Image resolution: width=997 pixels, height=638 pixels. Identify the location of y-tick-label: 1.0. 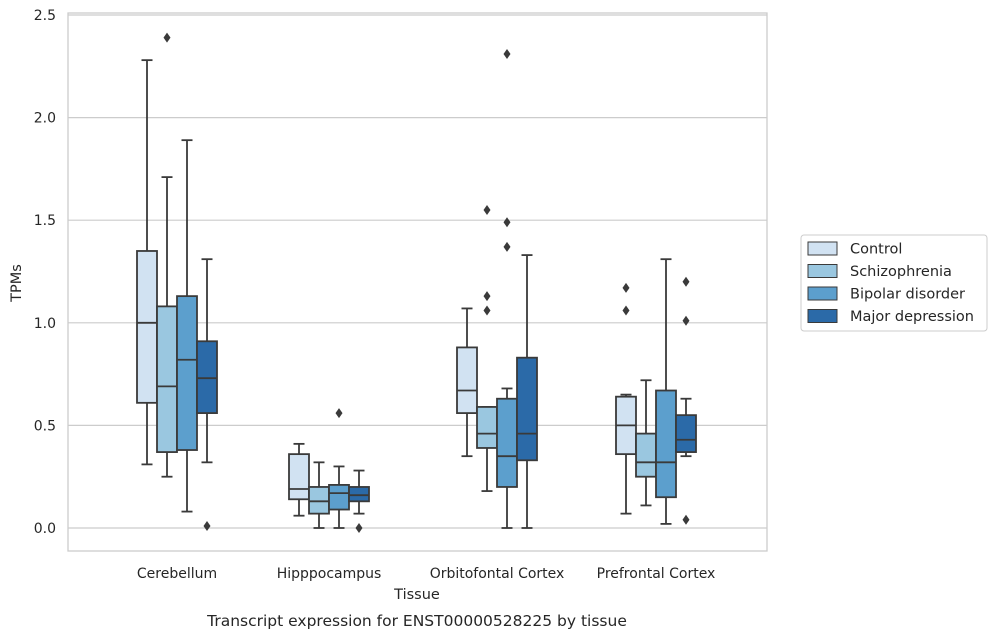
(45, 324).